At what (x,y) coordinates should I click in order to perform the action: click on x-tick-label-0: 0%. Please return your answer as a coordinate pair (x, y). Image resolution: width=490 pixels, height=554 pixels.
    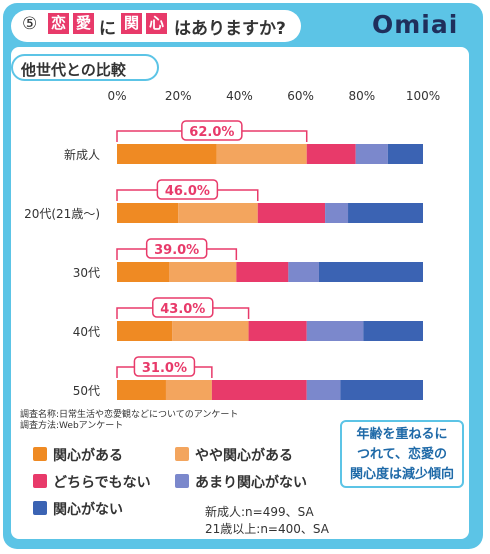
    Looking at the image, I should click on (116, 96).